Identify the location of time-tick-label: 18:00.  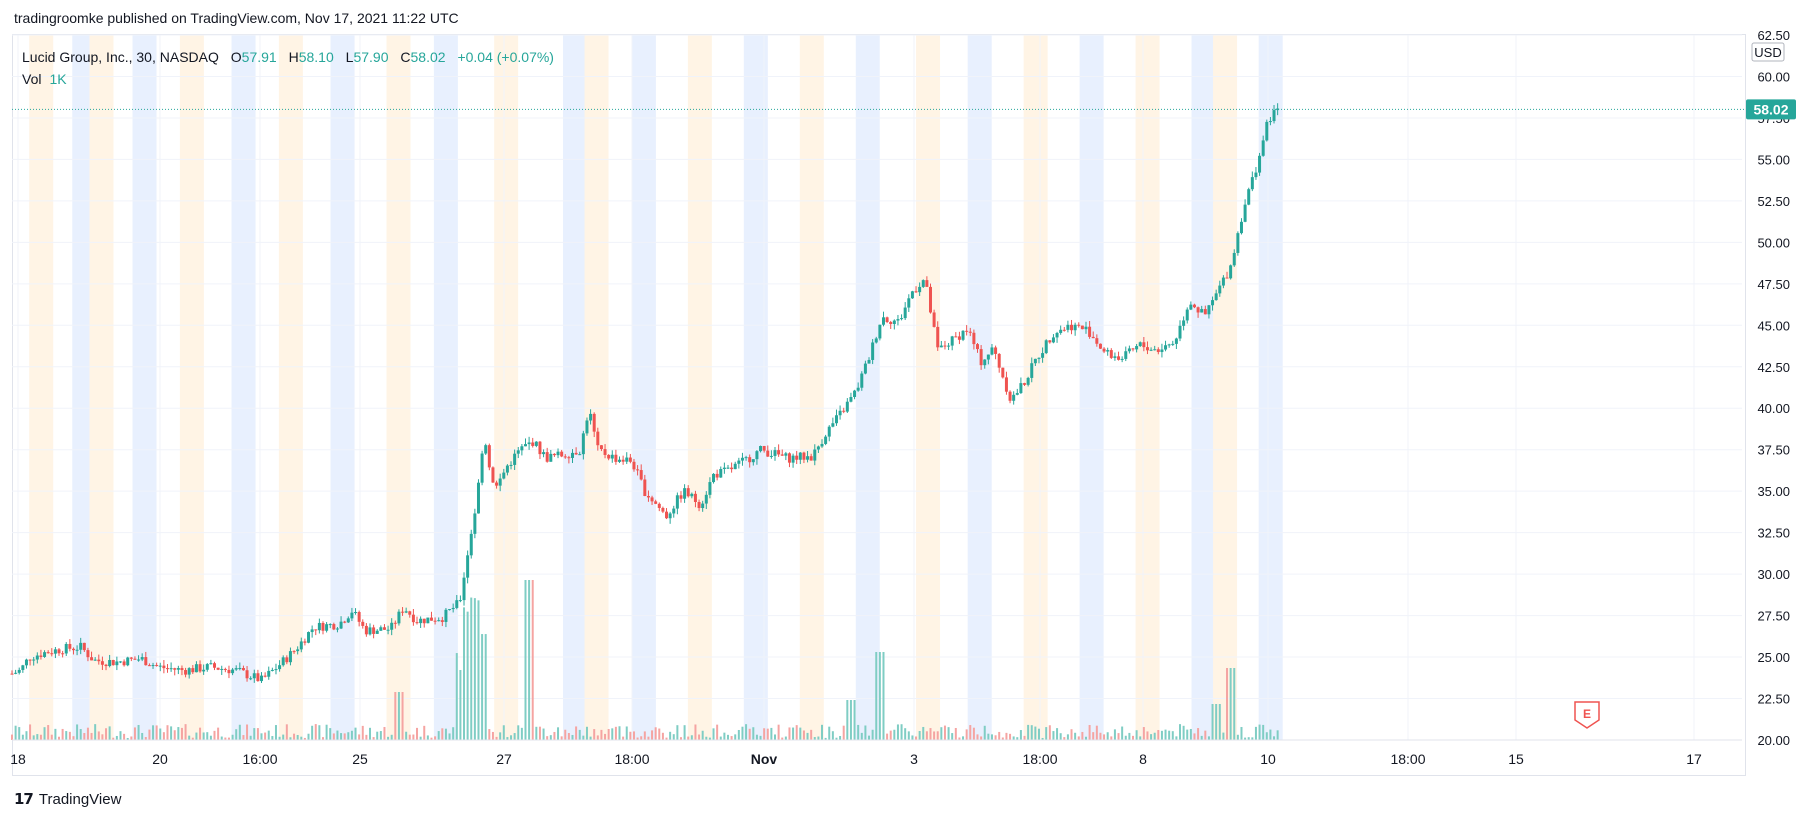
(631, 759).